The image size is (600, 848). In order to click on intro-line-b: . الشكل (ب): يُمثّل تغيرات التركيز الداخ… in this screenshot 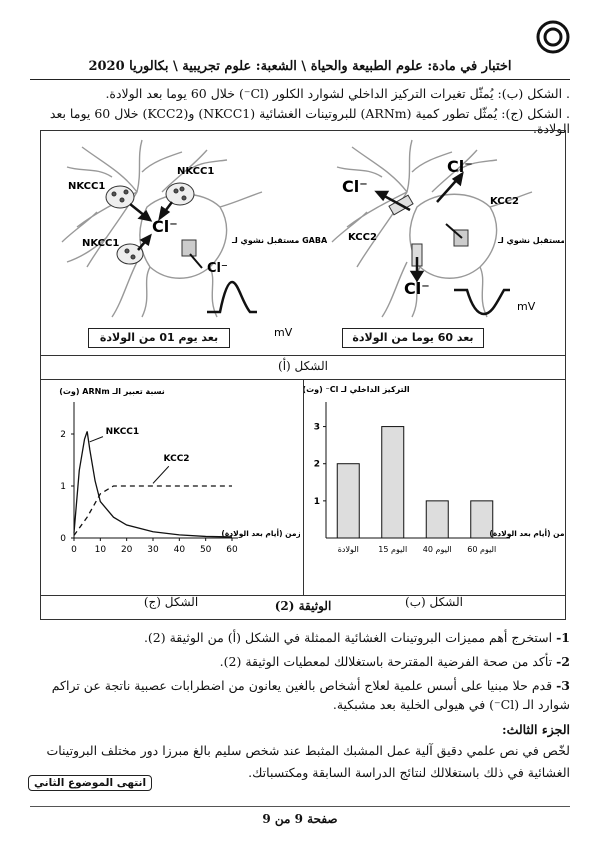, I will do `click(337, 93)`.